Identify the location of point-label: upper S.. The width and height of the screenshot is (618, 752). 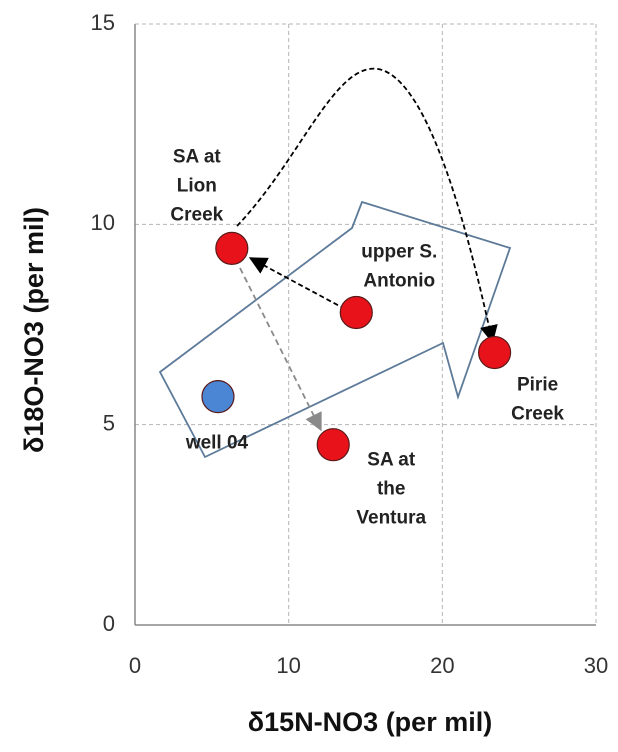
(399, 251).